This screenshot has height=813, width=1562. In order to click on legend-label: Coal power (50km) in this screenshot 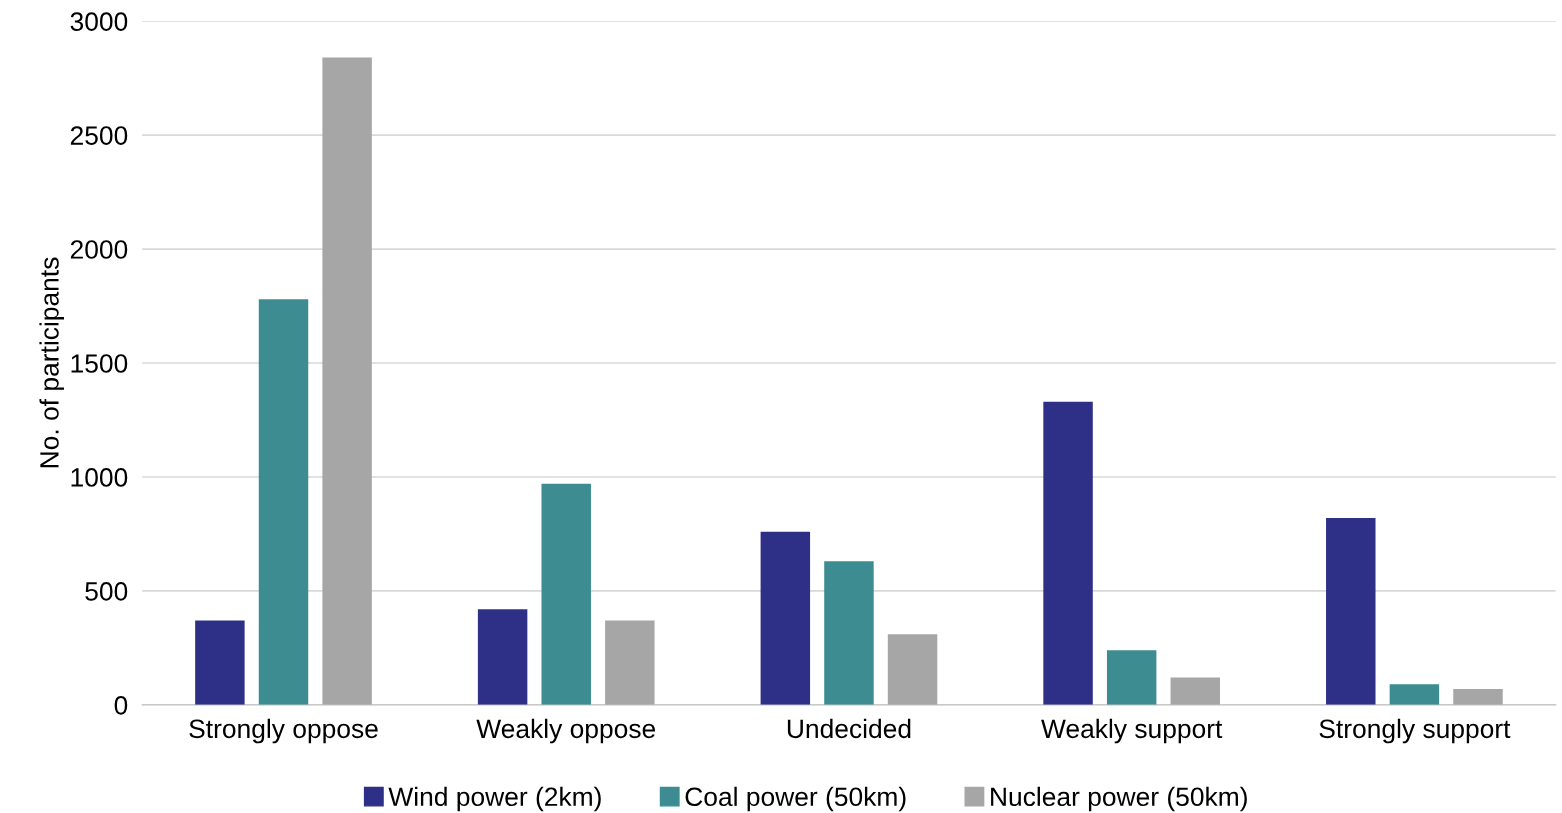, I will do `click(795, 799)`.